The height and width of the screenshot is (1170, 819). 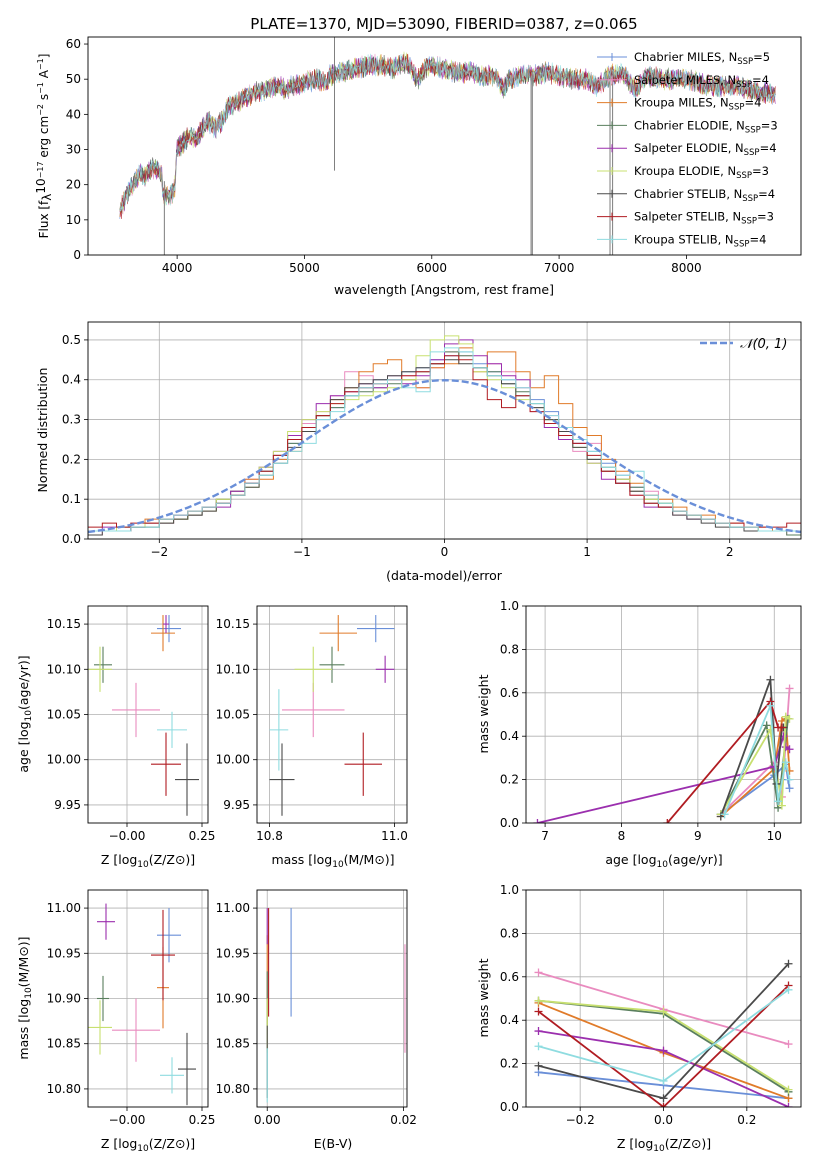 I want to click on x-tick-label: 10.8, so click(x=269, y=836).